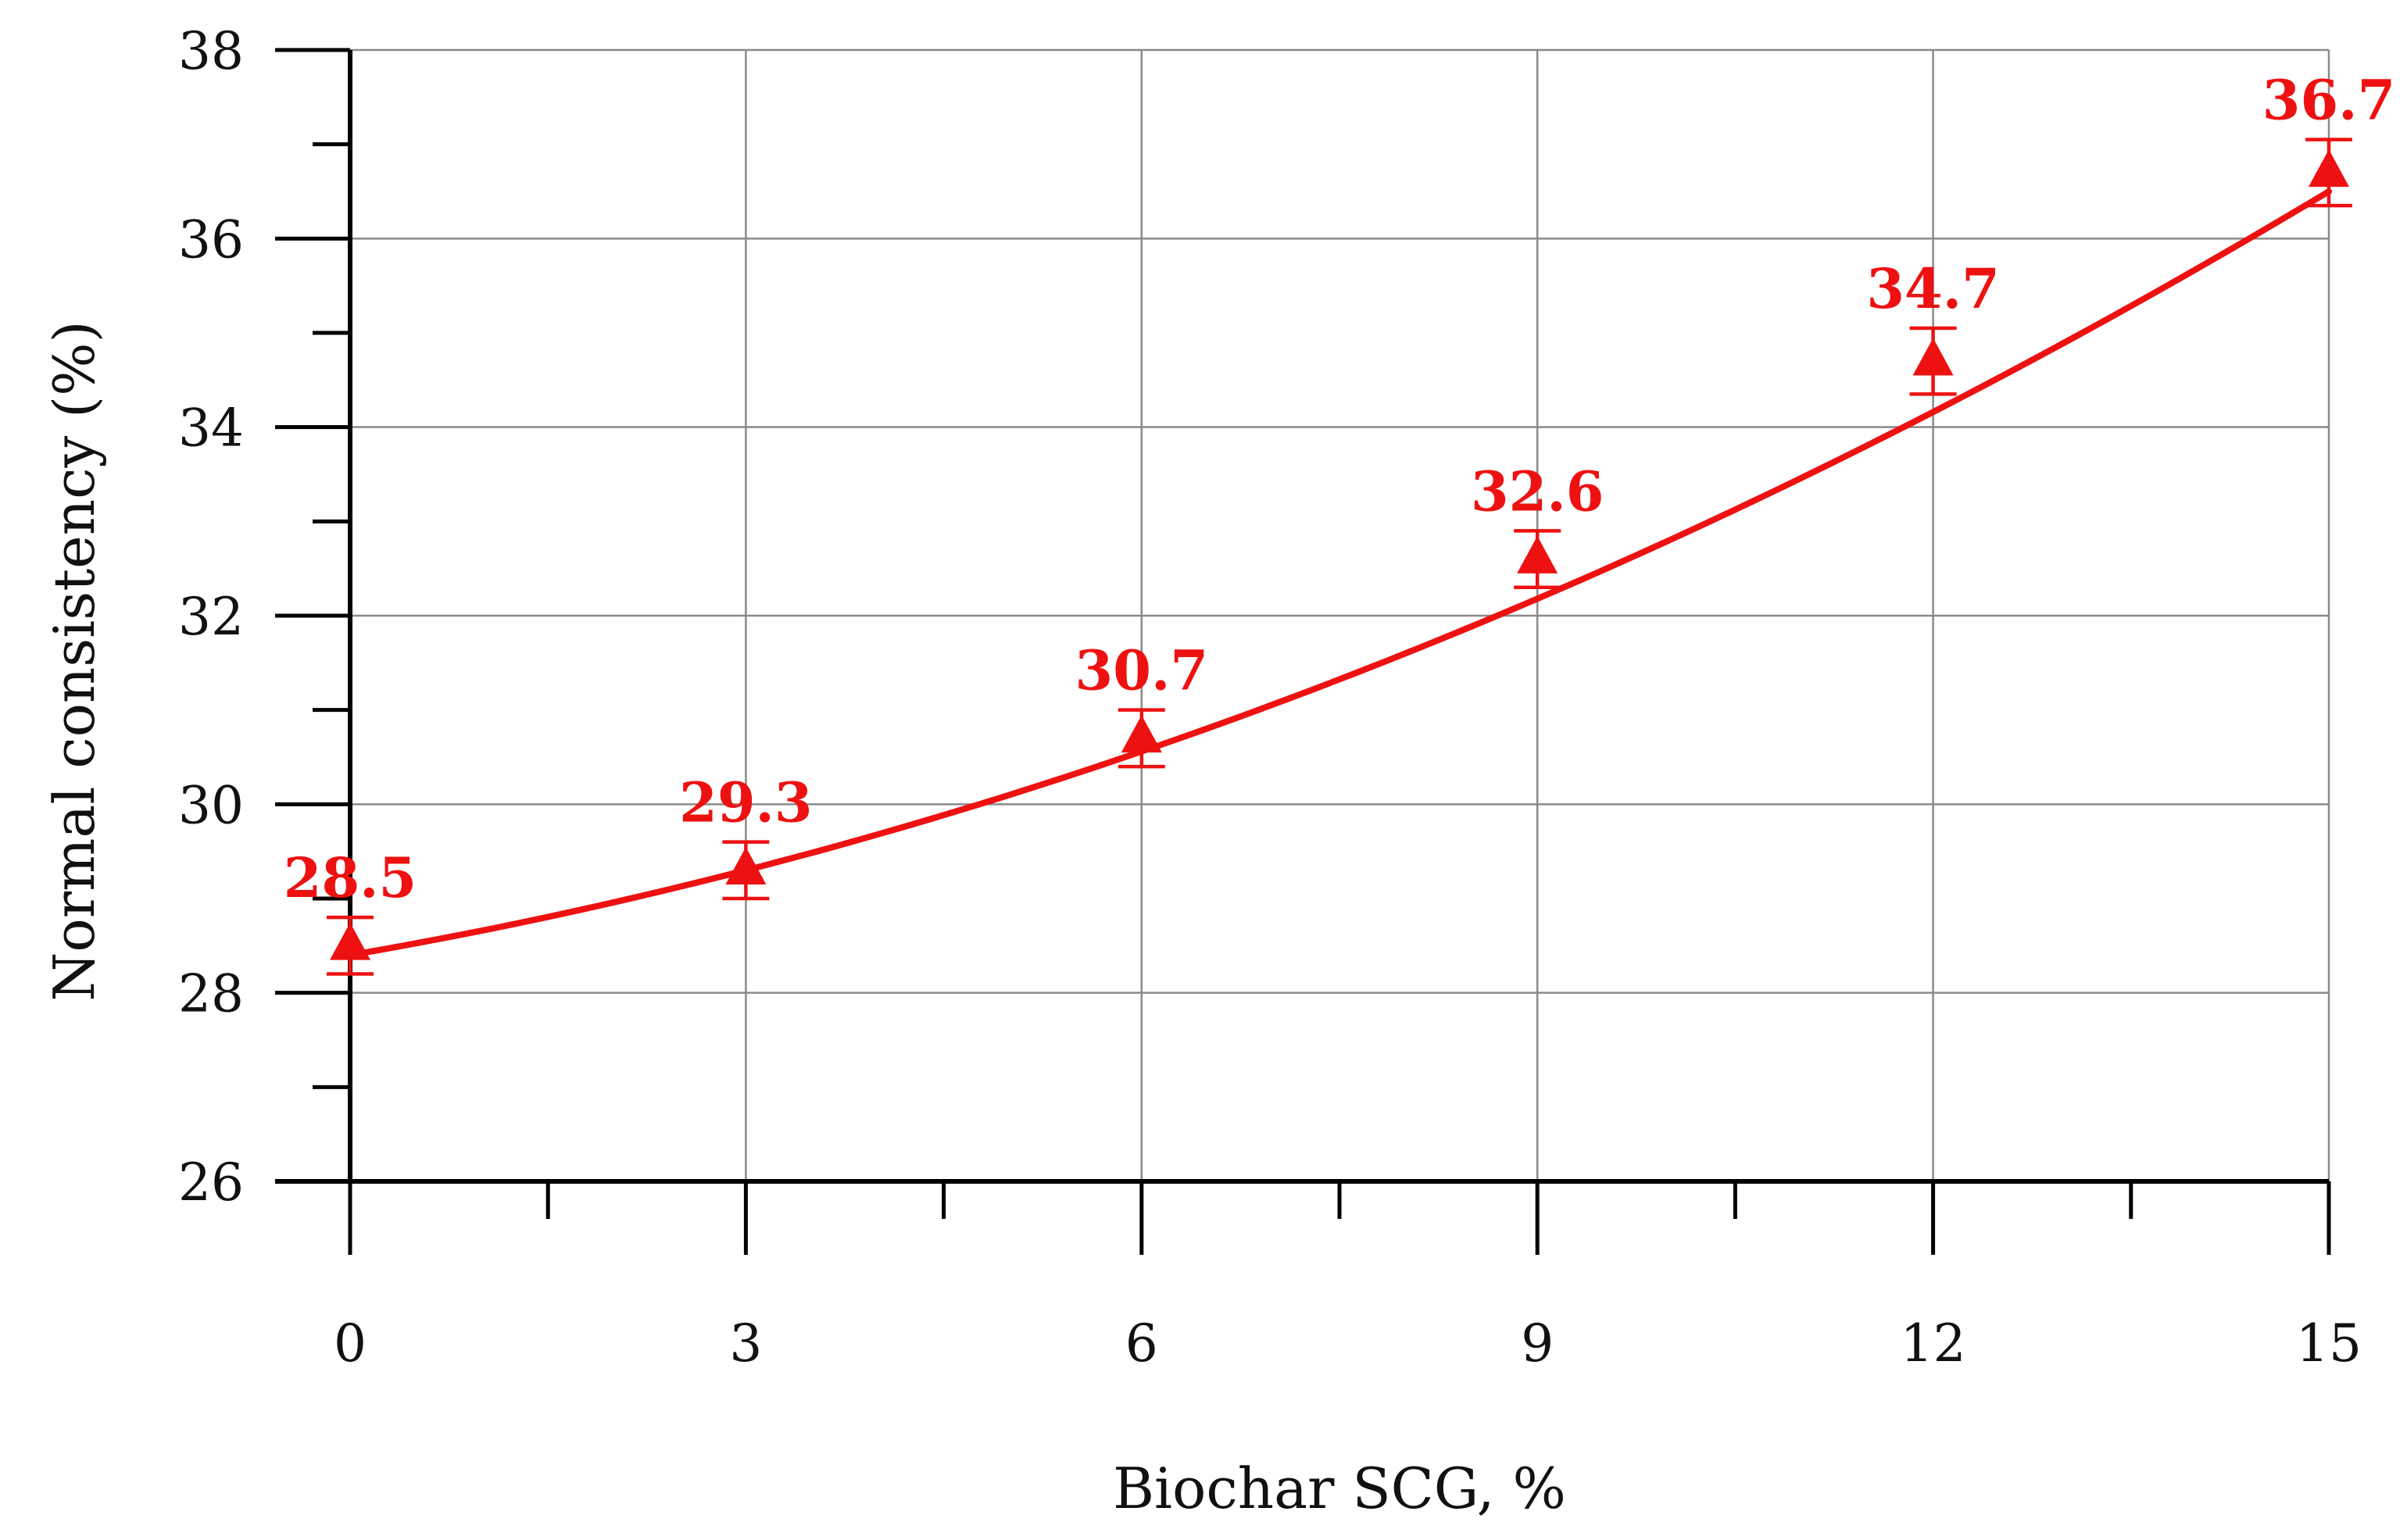  Describe the element at coordinates (211, 994) in the screenshot. I see `y-tick-label: 28` at that location.